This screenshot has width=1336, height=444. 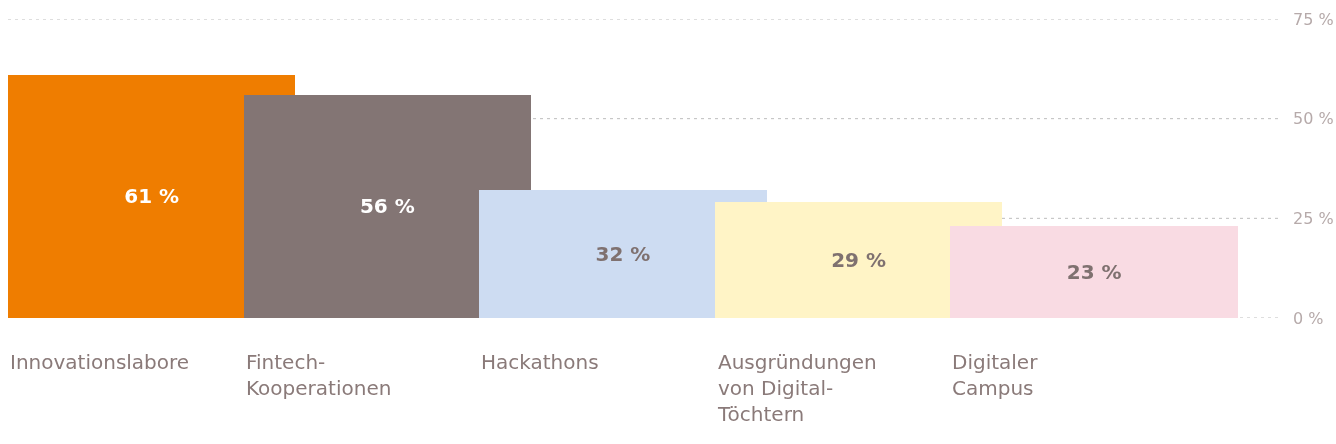 I want to click on data-label: 61 %, so click(x=152, y=196).